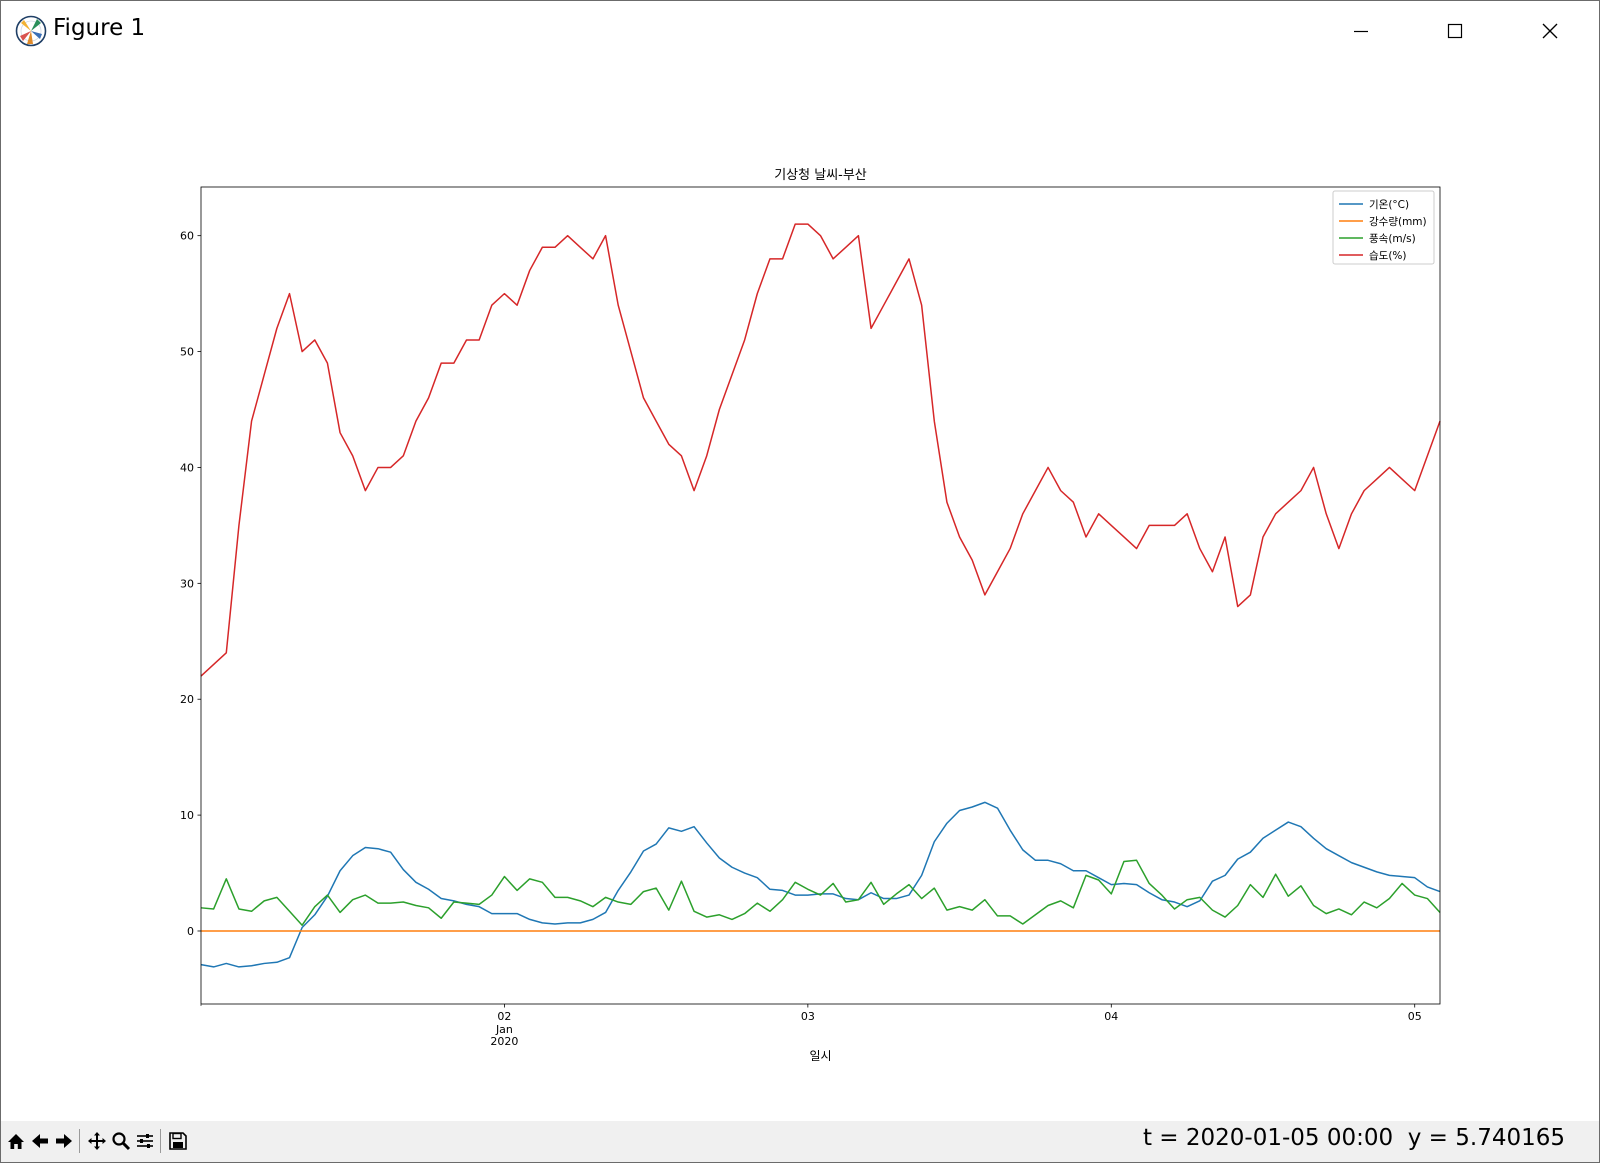 The height and width of the screenshot is (1163, 1600). Describe the element at coordinates (1111, 1016) in the screenshot. I see `x-tick-label: 04` at that location.